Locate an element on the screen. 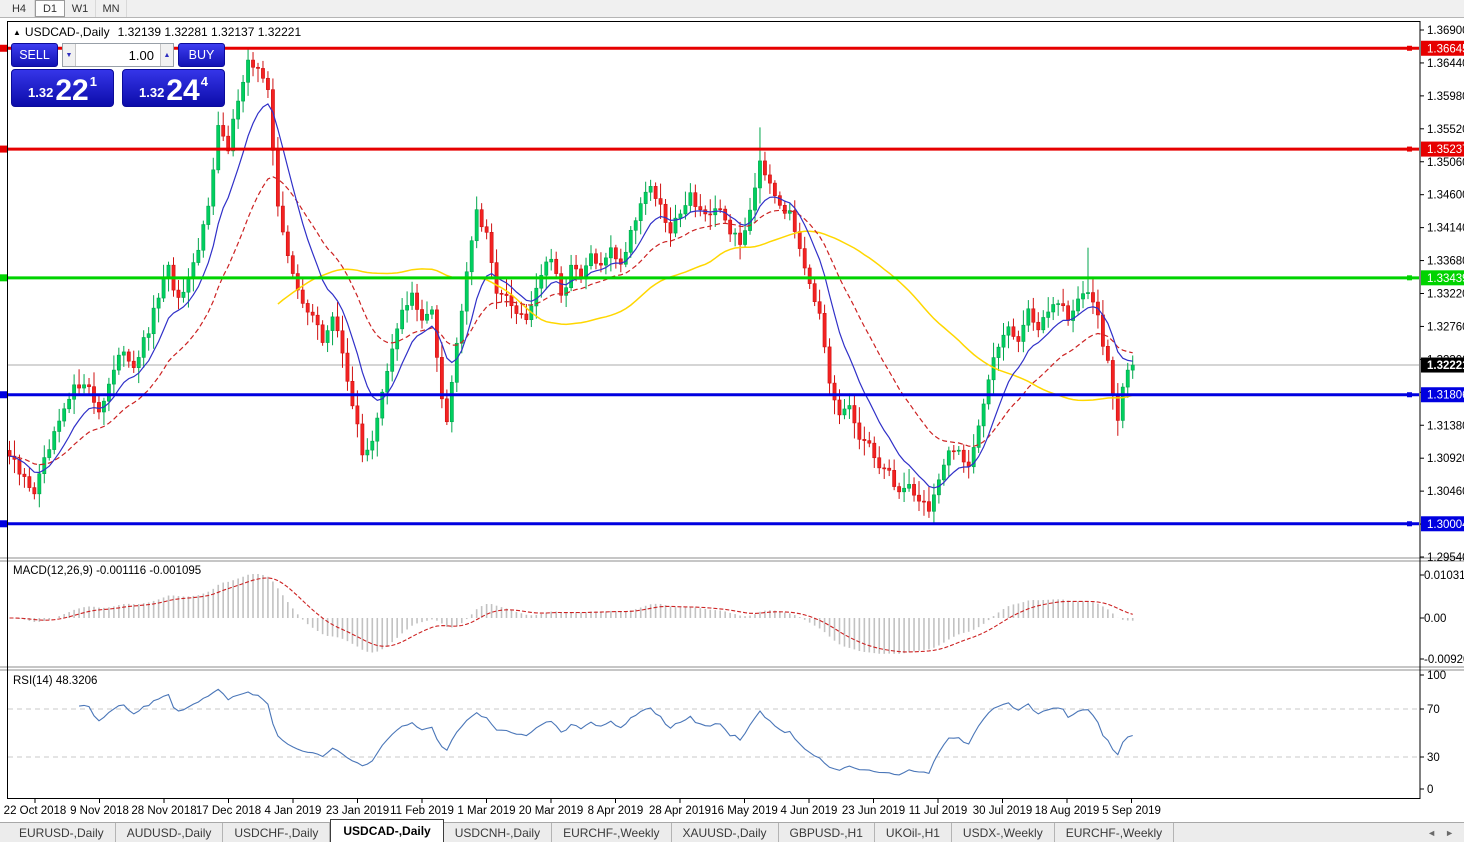 This screenshot has width=1464, height=842. svg-text: 1.35980 is located at coordinates (1445, 97).